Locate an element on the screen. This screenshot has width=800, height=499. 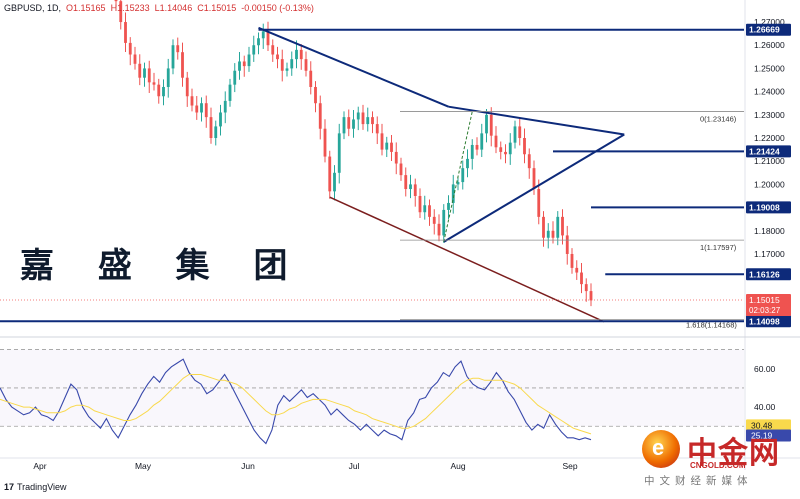
upper-trendline is located at coordinates (353, 67).